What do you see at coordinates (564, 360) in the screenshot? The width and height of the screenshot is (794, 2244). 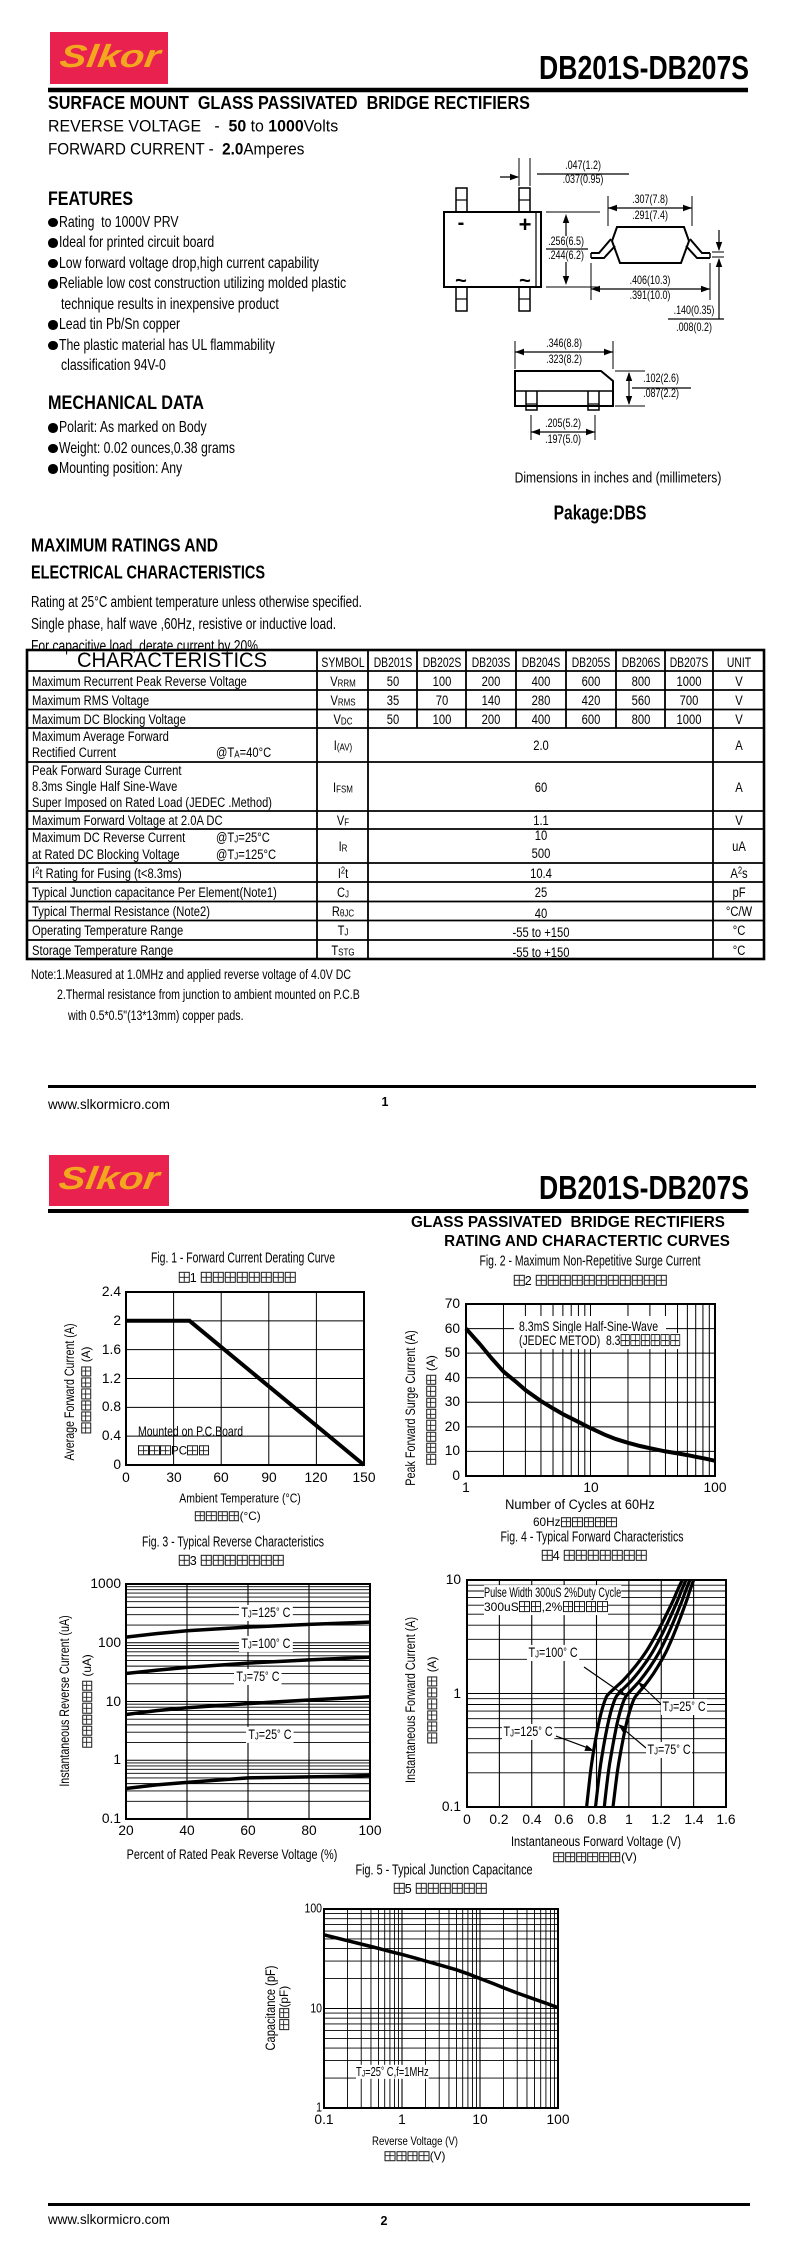 I see `svg-text: .323(8.2)` at bounding box center [564, 360].